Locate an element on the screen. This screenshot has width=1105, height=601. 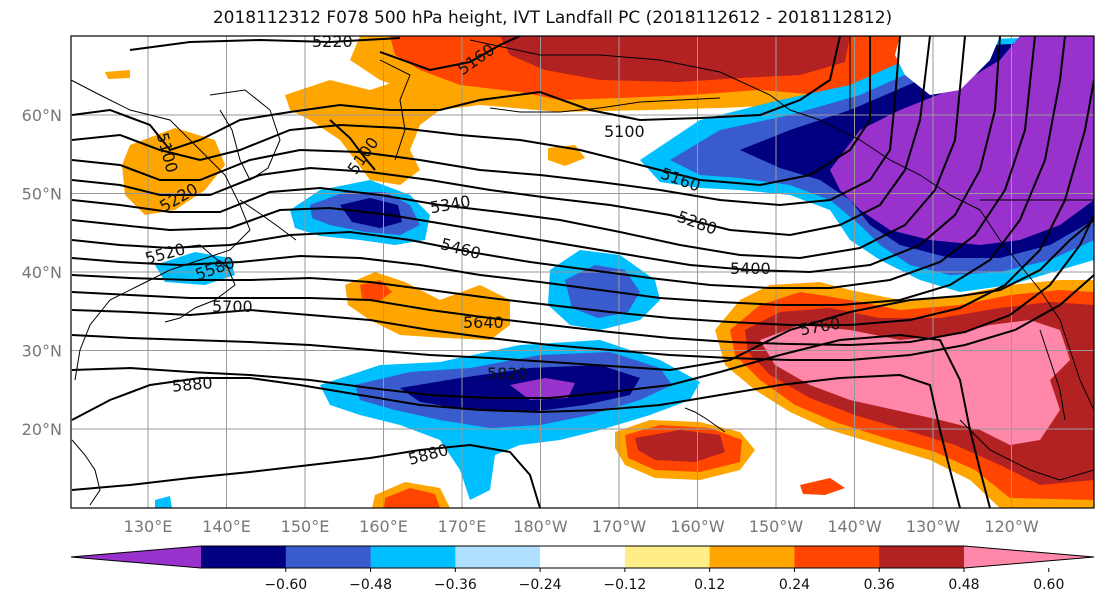
longitude-label: 130°E is located at coordinates (148, 526).